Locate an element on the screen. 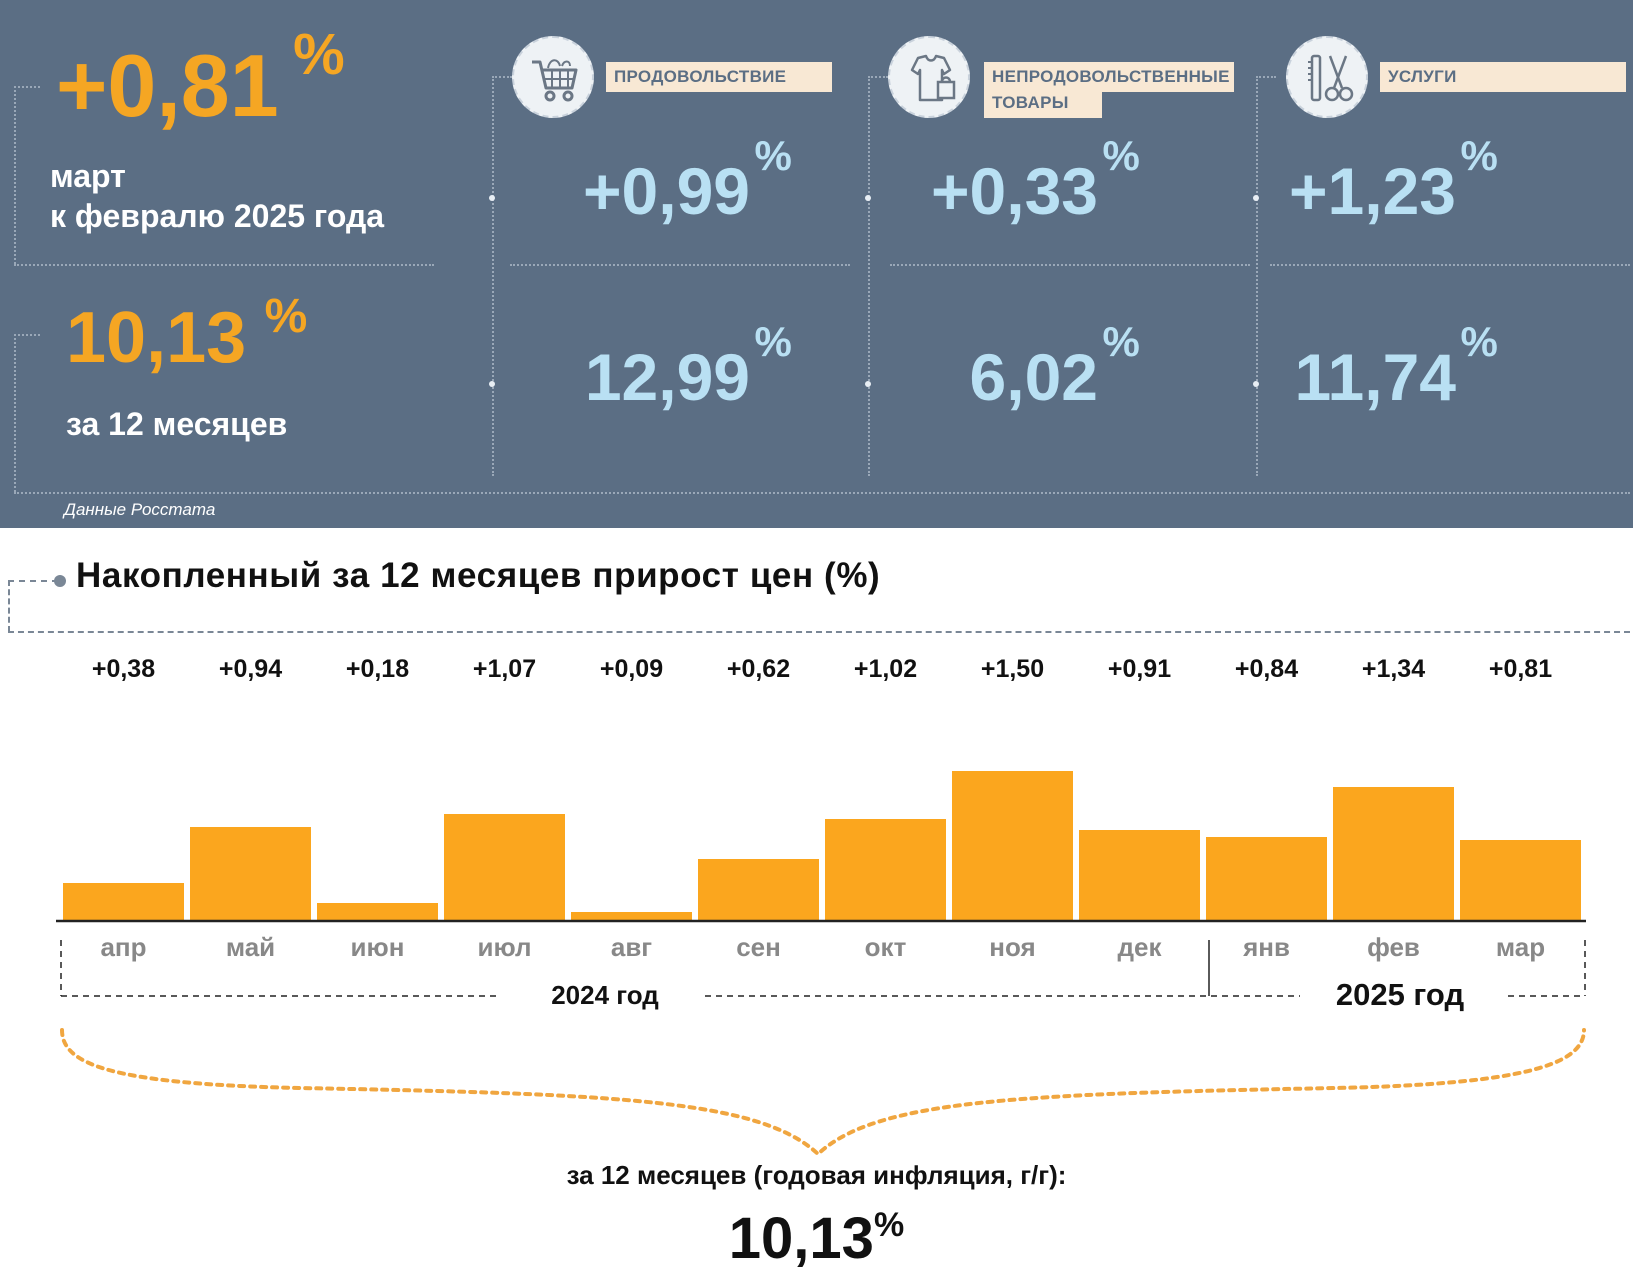  month-label-ноя: ноя is located at coordinates (1012, 947).